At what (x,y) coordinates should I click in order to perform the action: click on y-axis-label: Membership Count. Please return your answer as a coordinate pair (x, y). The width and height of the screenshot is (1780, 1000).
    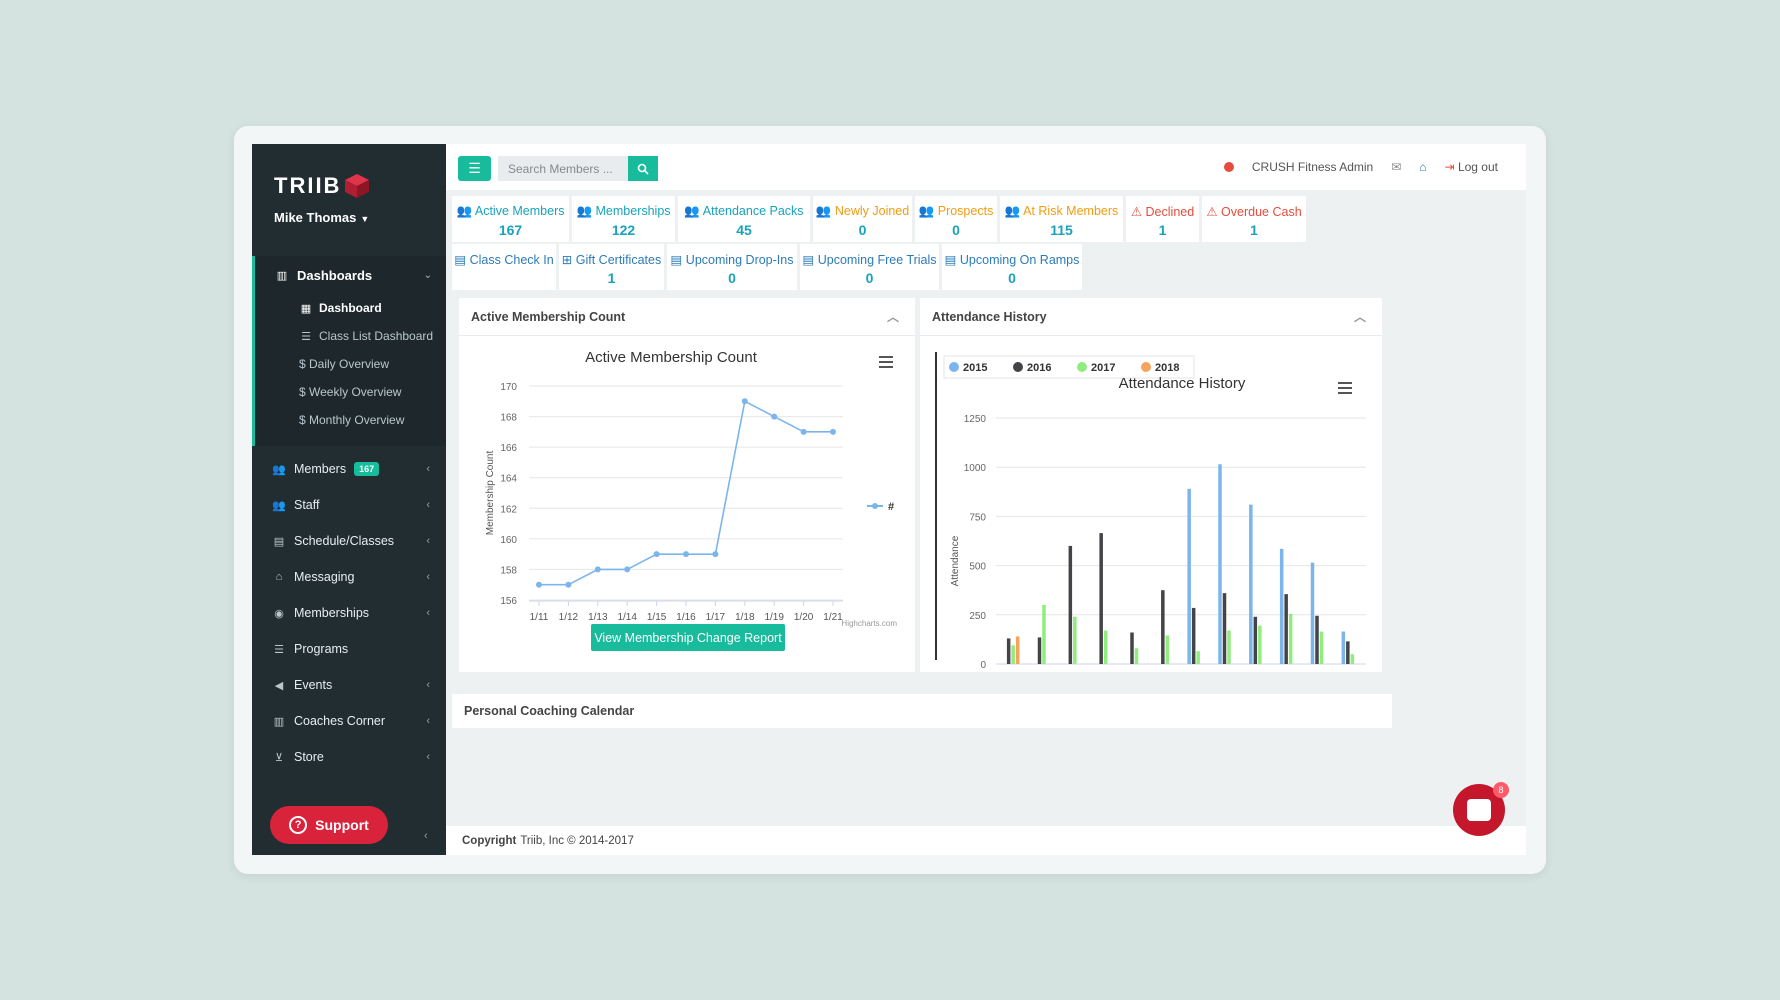
    Looking at the image, I should click on (490, 493).